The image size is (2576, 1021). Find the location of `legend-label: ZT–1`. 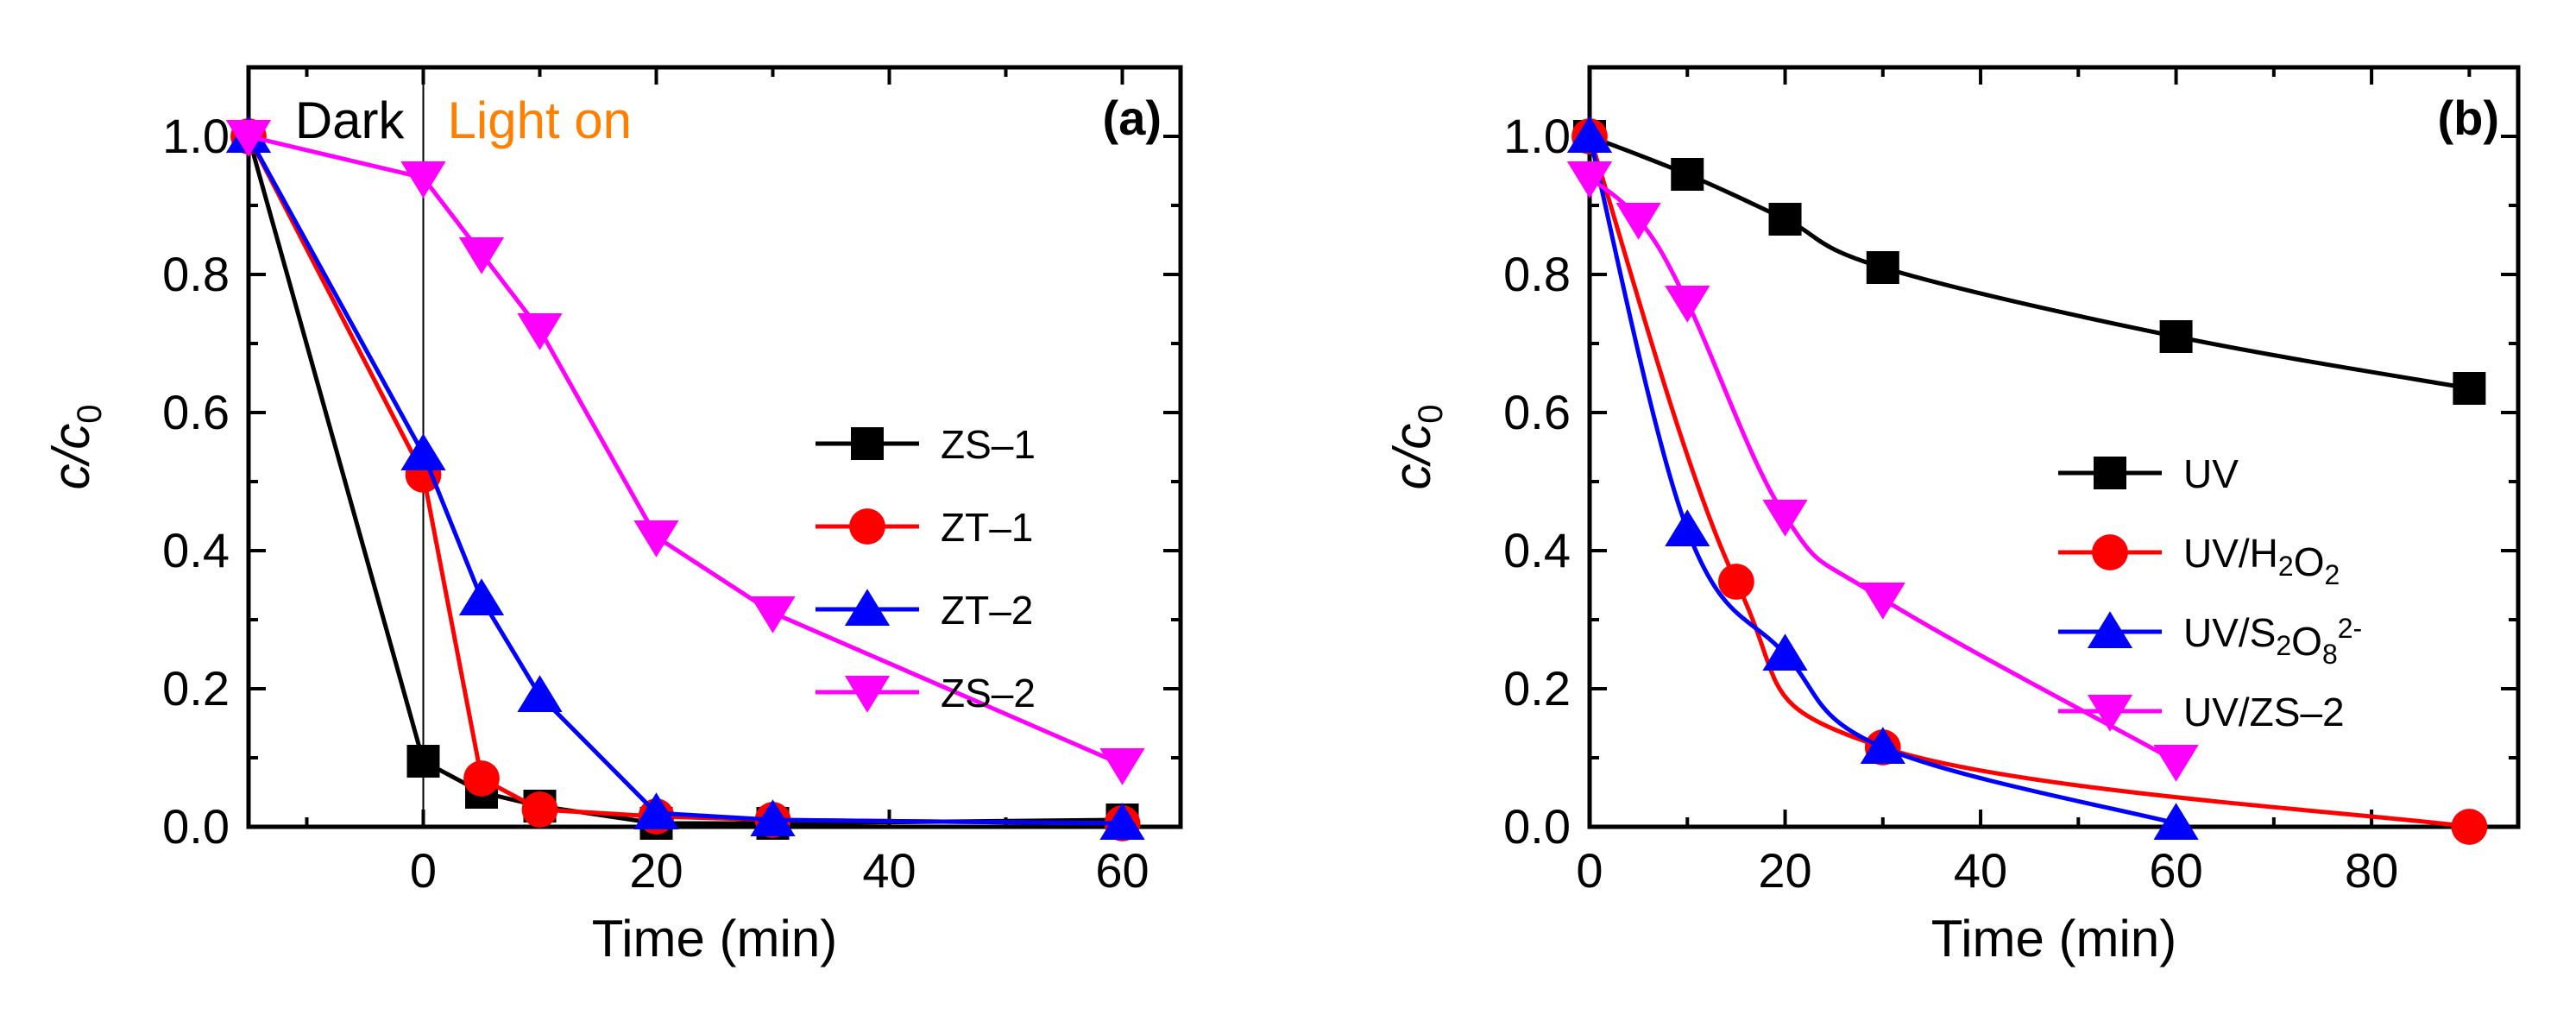

legend-label: ZT–1 is located at coordinates (987, 527).